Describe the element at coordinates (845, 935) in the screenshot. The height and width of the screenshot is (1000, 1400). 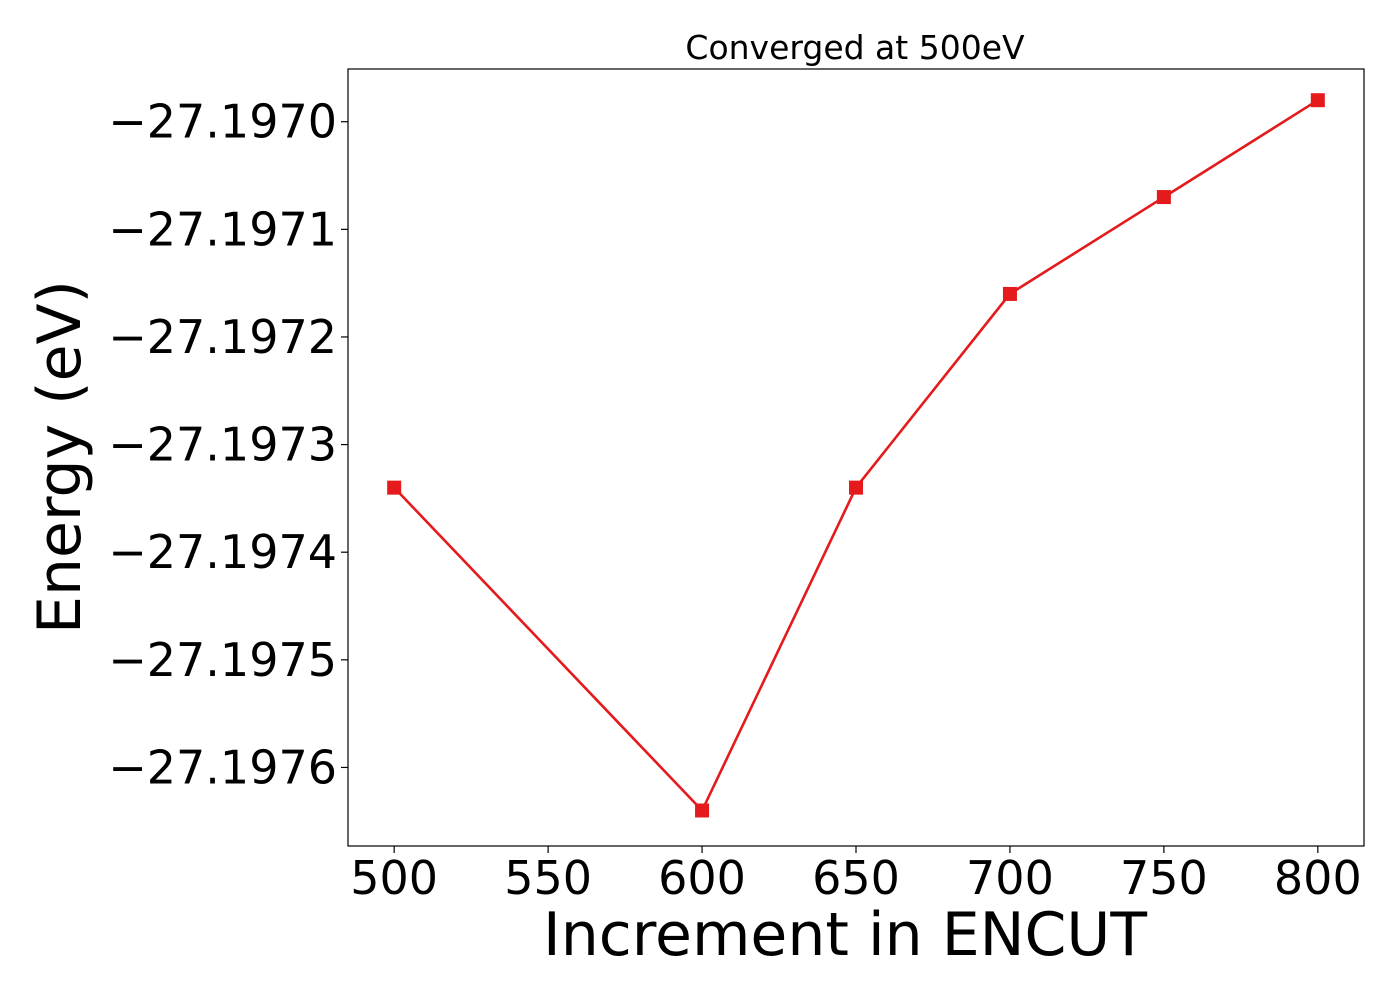
I see `x-axis-label: Increment in ENCUT` at that location.